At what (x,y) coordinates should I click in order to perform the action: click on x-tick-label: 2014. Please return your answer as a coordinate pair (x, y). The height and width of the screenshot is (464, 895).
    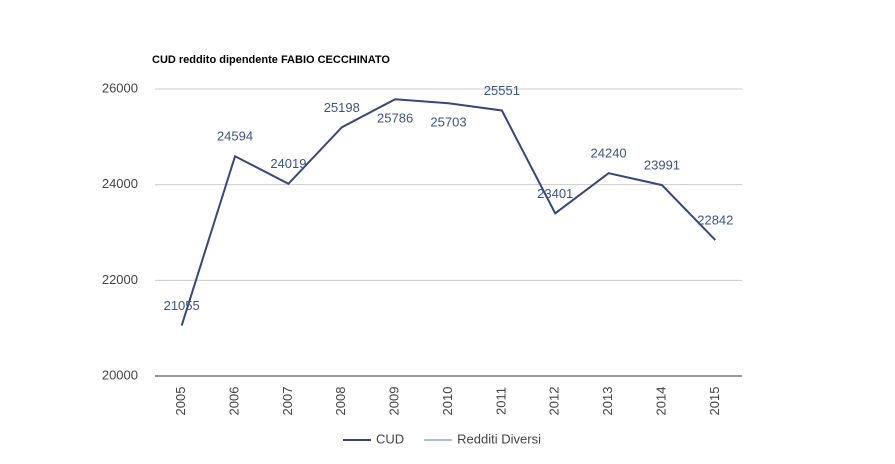
    Looking at the image, I should click on (660, 401).